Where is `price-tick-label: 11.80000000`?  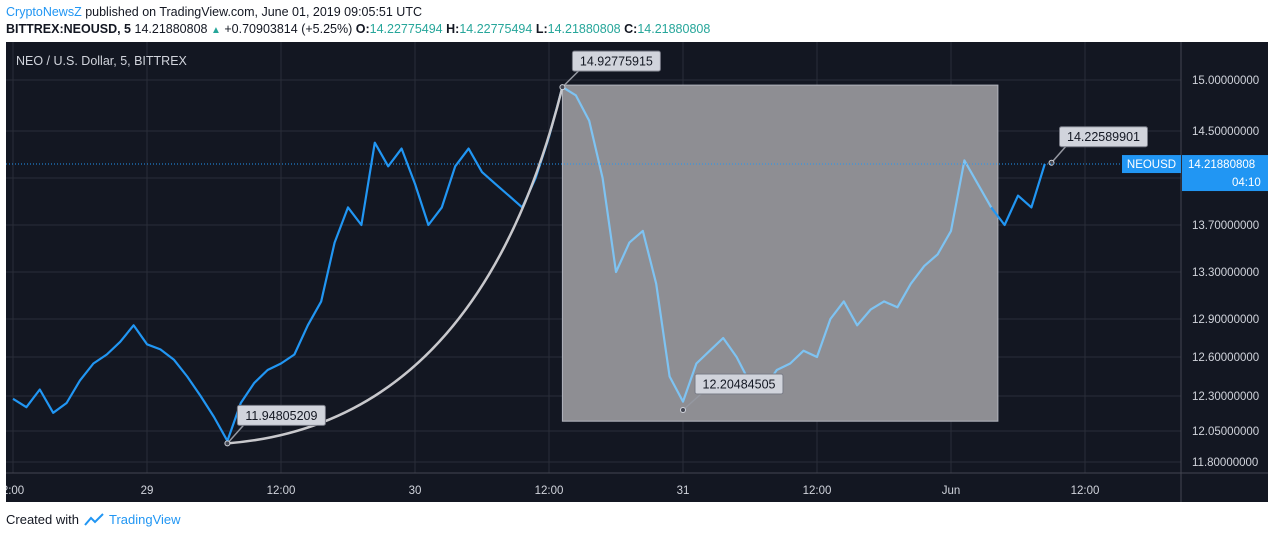
price-tick-label: 11.80000000 is located at coordinates (1225, 463).